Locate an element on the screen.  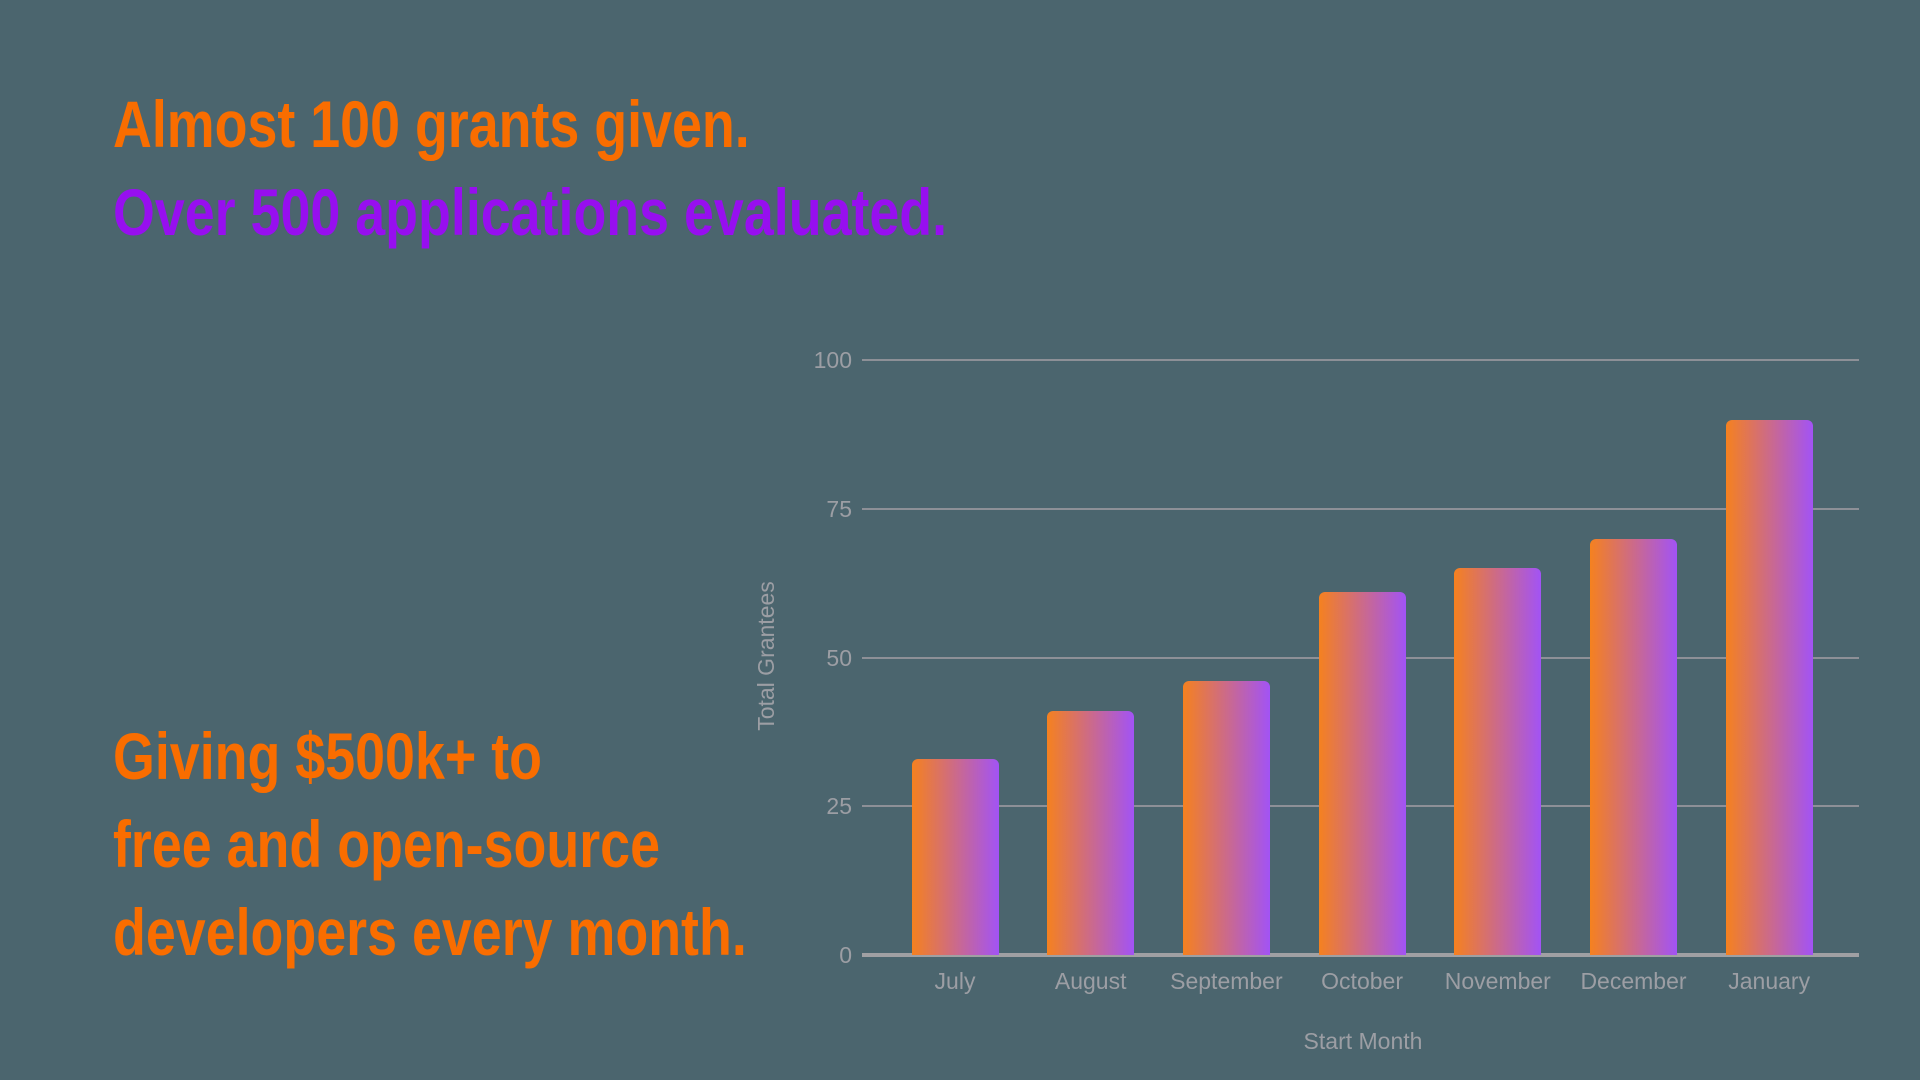
headline-line2: Over 500 applications evaluated. is located at coordinates (530, 212).